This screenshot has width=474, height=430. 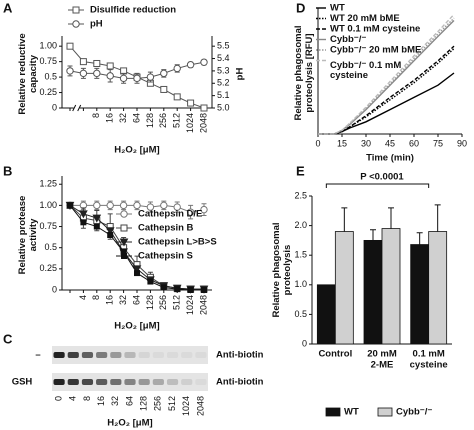 What do you see at coordinates (298, 72) in the screenshot?
I see `y-axis-title: Relative phagosomal` at bounding box center [298, 72].